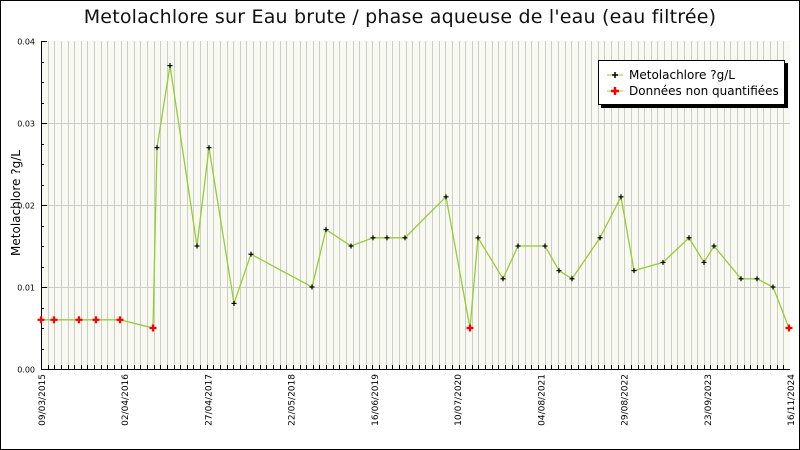 This screenshot has width=800, height=450. What do you see at coordinates (209, 400) in the screenshot?
I see `x-tick-label: 27/04/2017` at bounding box center [209, 400].